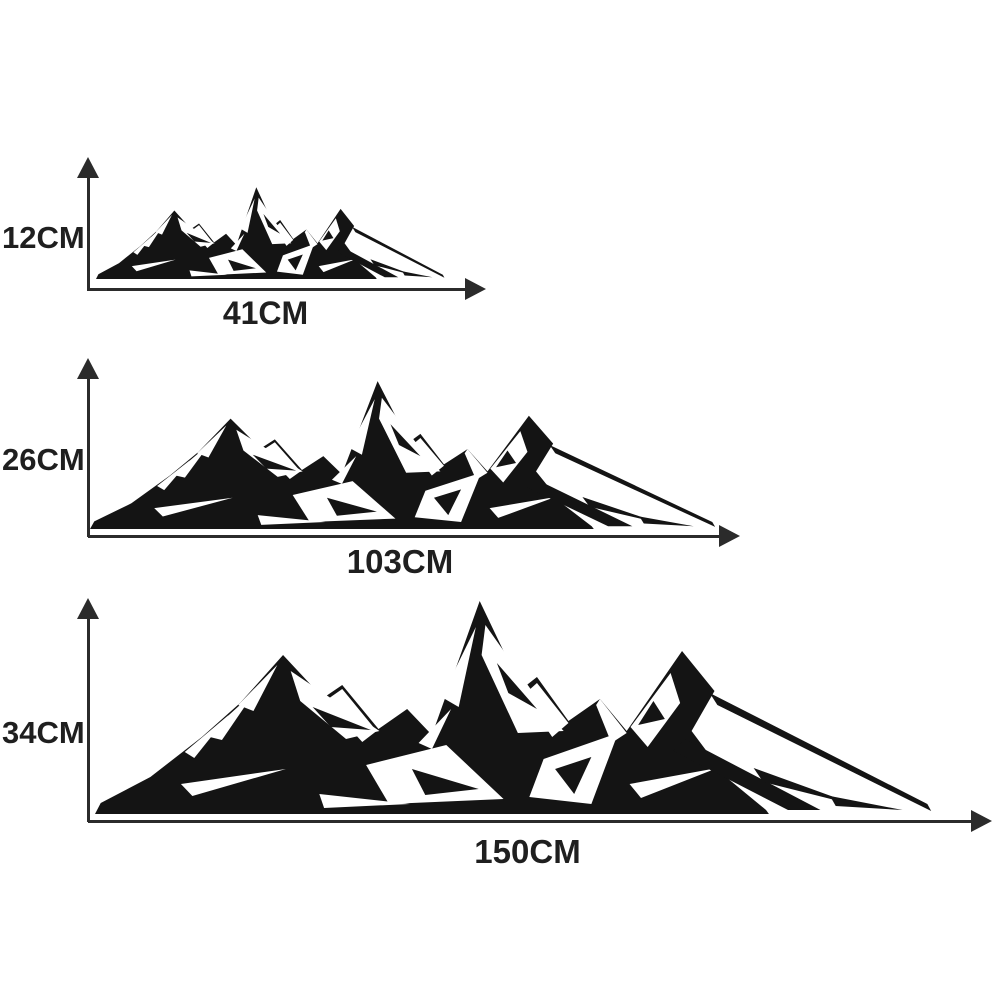 The height and width of the screenshot is (1000, 1000). Describe the element at coordinates (43, 459) in the screenshot. I see `height-dimension-label: 26CM` at that location.